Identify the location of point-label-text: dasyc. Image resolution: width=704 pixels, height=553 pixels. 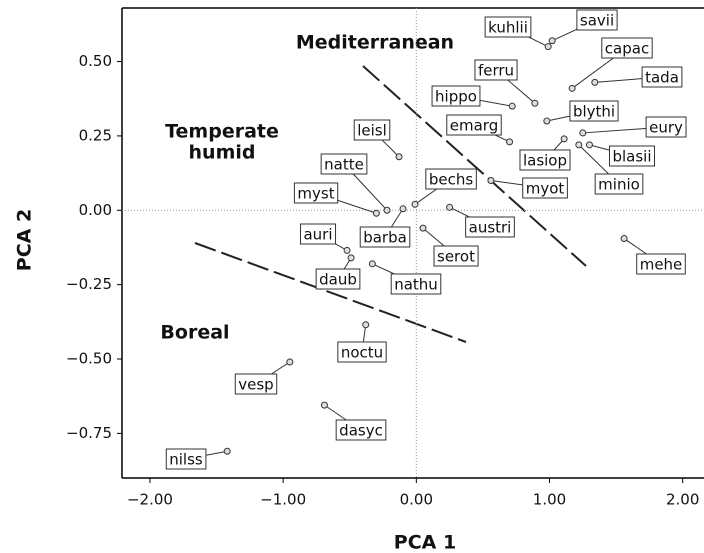
(361, 431).